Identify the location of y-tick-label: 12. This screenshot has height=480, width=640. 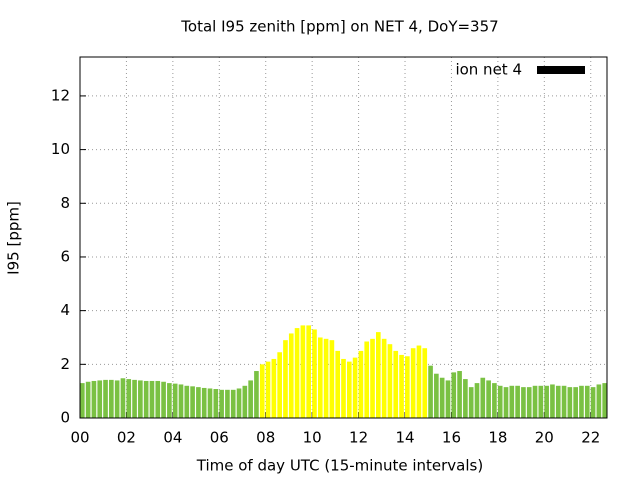
(60, 95).